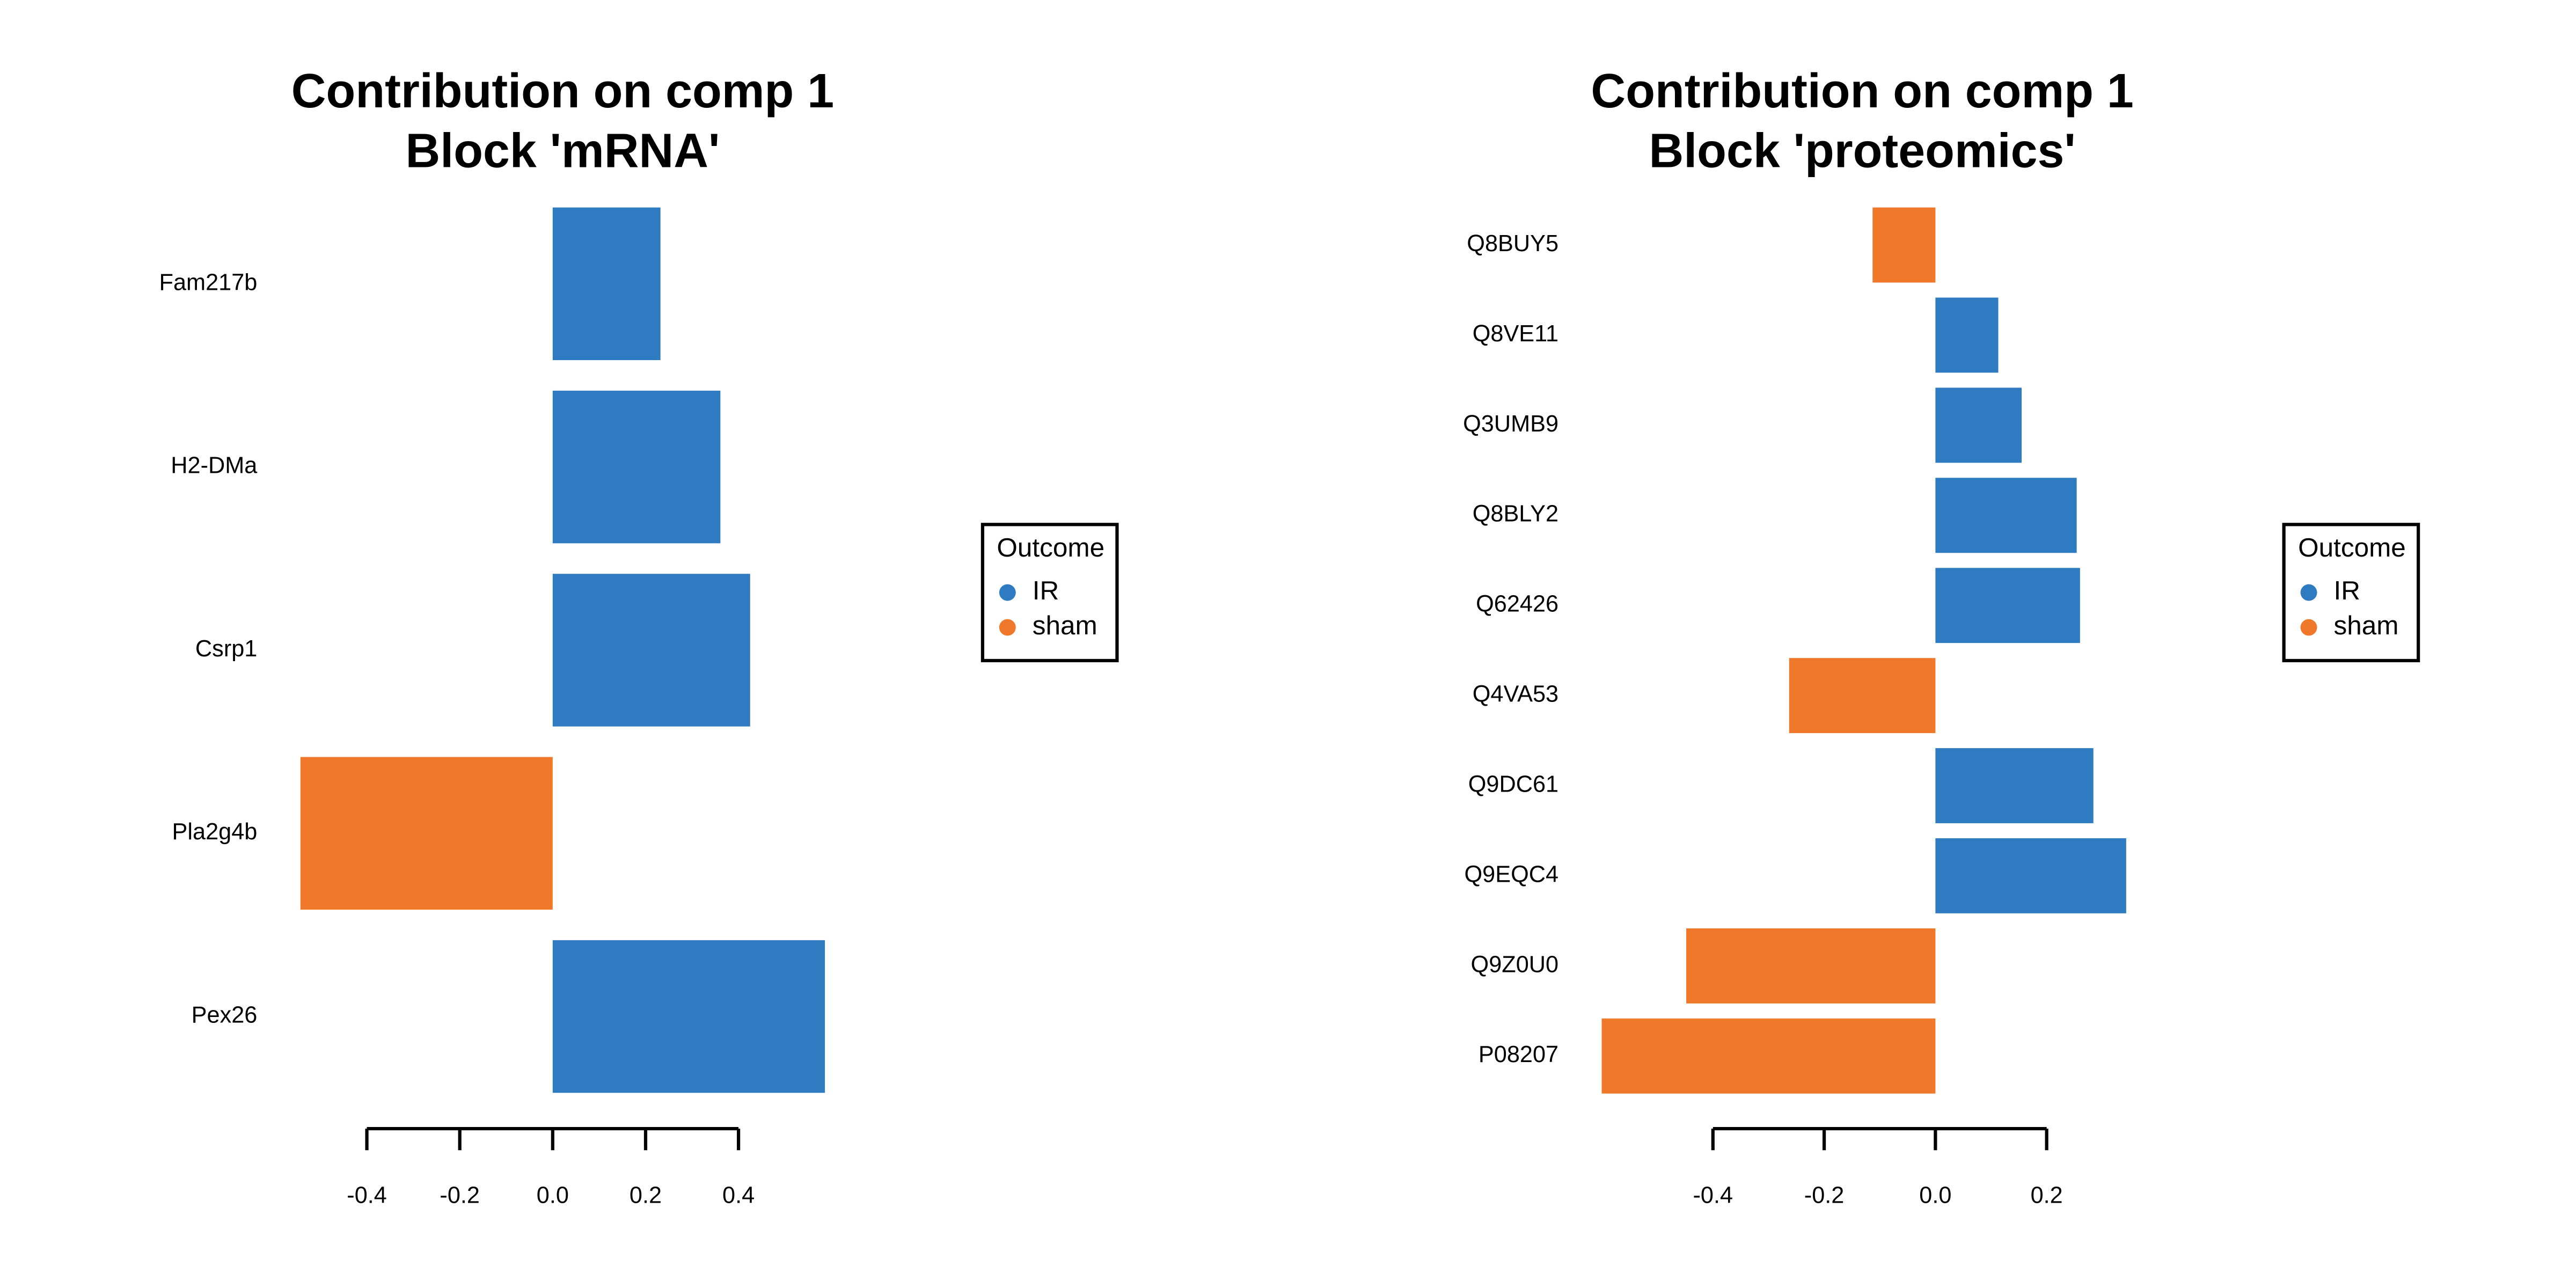  I want to click on y-tick-label: Q9Z0U0, so click(1515, 964).